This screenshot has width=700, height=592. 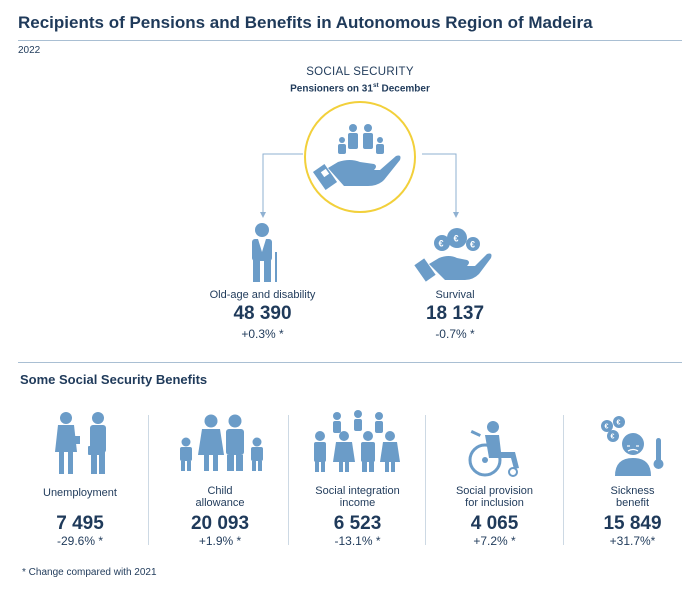 I want to click on sickness-benefit-label: Sickness benefit, so click(x=632, y=497).